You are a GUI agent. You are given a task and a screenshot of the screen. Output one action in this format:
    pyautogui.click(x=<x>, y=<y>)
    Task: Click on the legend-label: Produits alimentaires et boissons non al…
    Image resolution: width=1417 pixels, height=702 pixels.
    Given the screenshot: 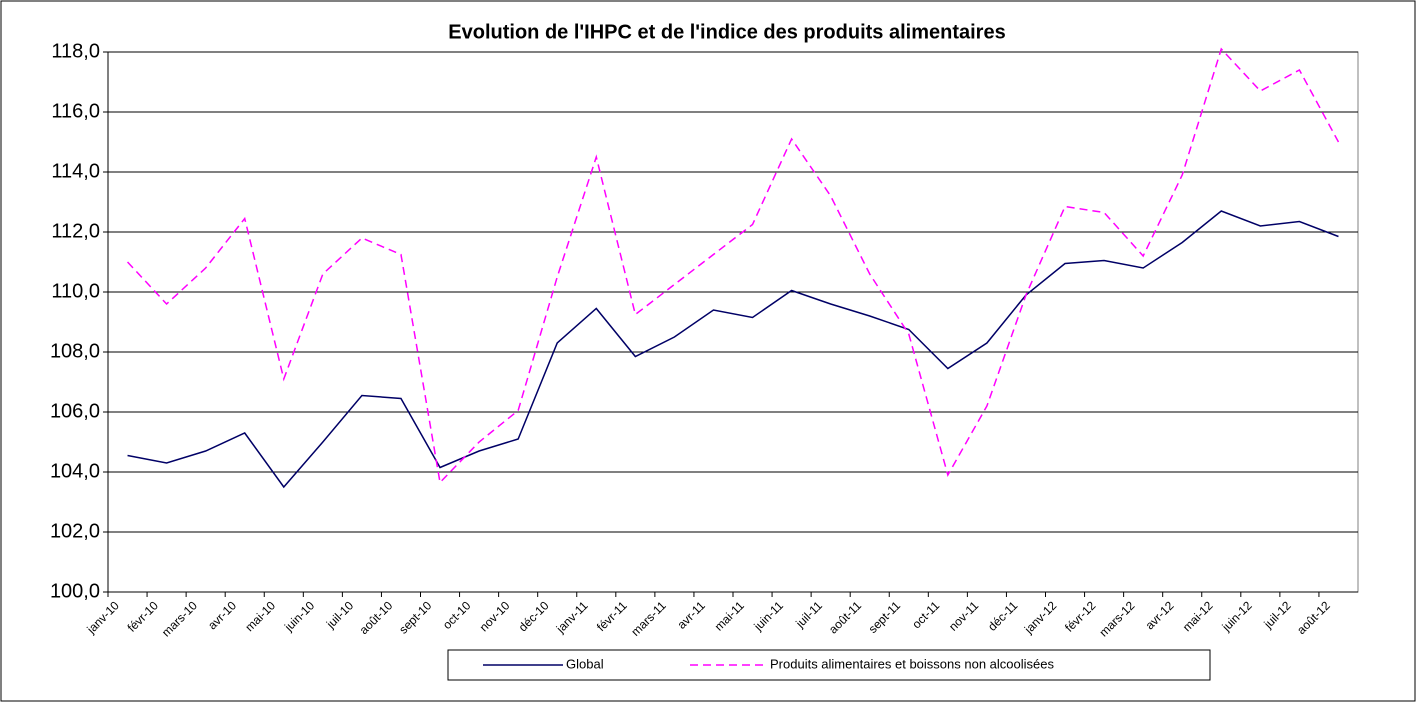 What is the action you would take?
    pyautogui.click(x=912, y=663)
    